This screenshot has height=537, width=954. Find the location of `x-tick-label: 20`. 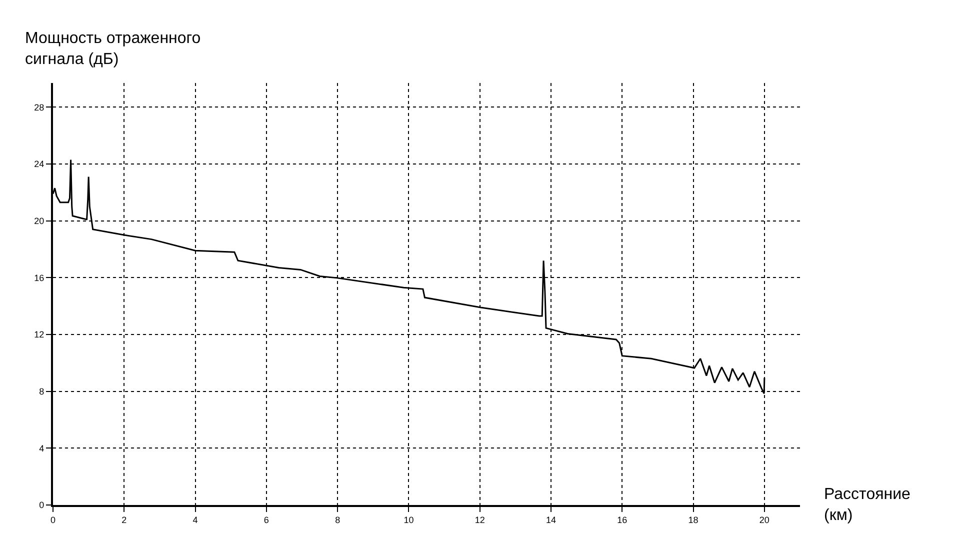

x-tick-label: 20 is located at coordinates (764, 519).